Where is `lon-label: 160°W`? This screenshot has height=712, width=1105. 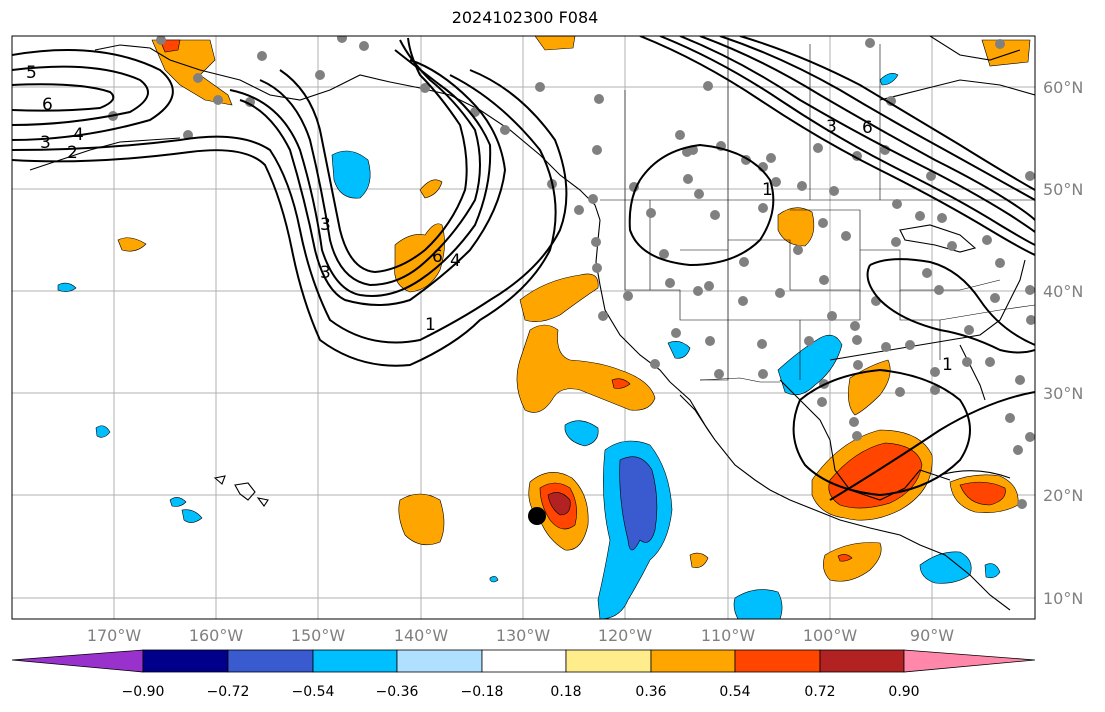 lon-label: 160°W is located at coordinates (216, 635).